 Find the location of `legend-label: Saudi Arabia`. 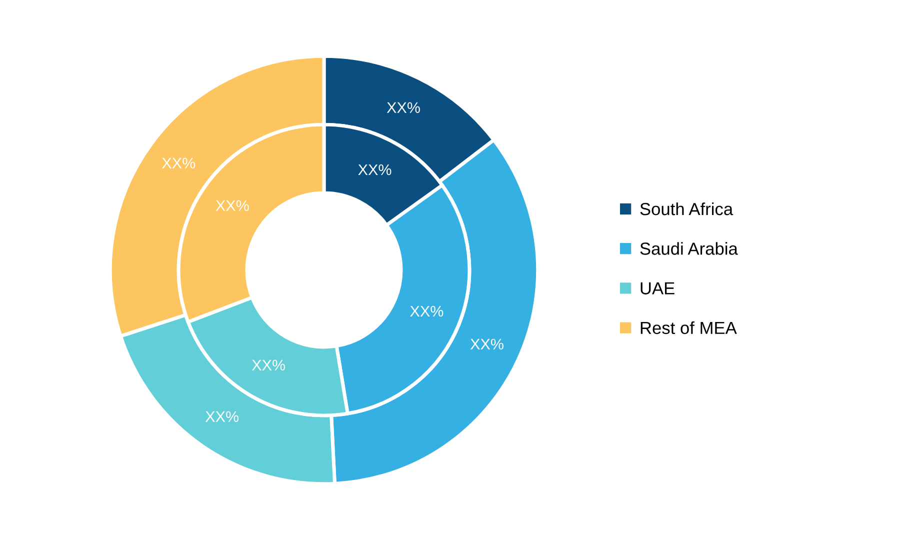

legend-label: Saudi Arabia is located at coordinates (689, 248).